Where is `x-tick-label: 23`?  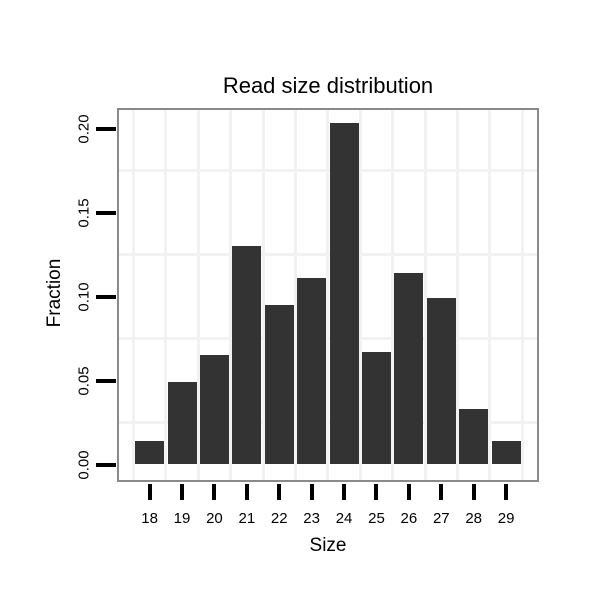
x-tick-label: 23 is located at coordinates (311, 518).